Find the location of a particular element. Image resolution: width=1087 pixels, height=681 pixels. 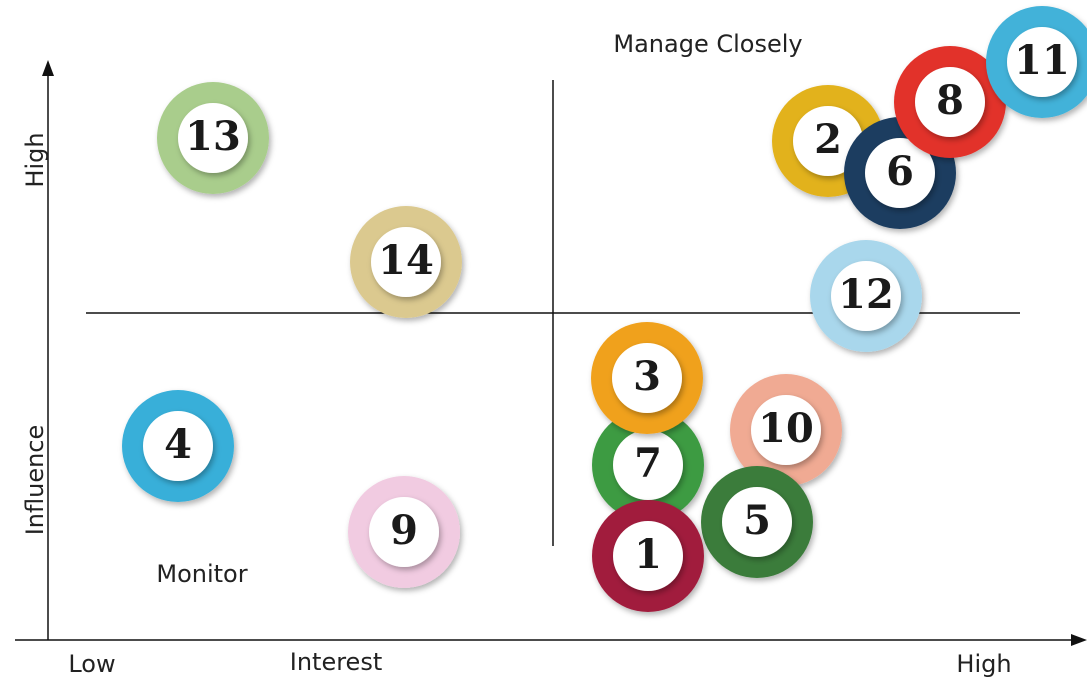

stakeholder-node: 13 is located at coordinates (213, 138).